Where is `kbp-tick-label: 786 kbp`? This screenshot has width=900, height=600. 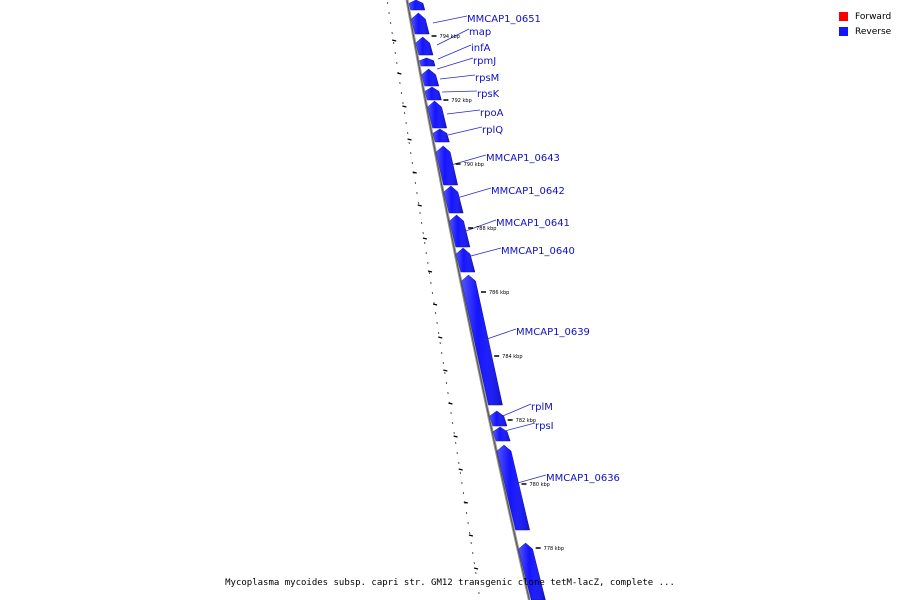
kbp-tick-label: 786 kbp is located at coordinates (499, 293).